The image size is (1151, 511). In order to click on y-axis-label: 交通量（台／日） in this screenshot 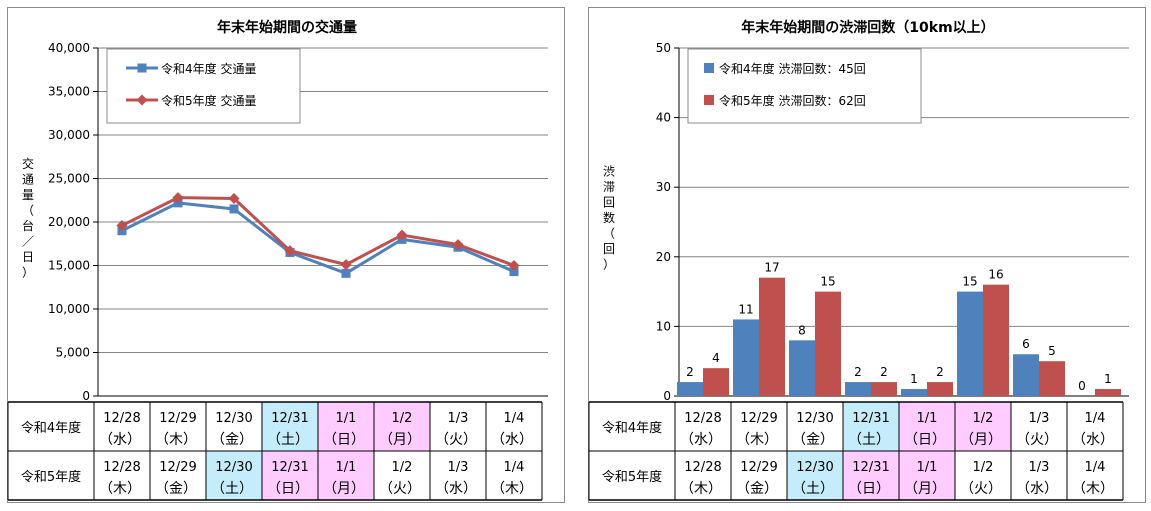, I will do `click(28, 218)`.